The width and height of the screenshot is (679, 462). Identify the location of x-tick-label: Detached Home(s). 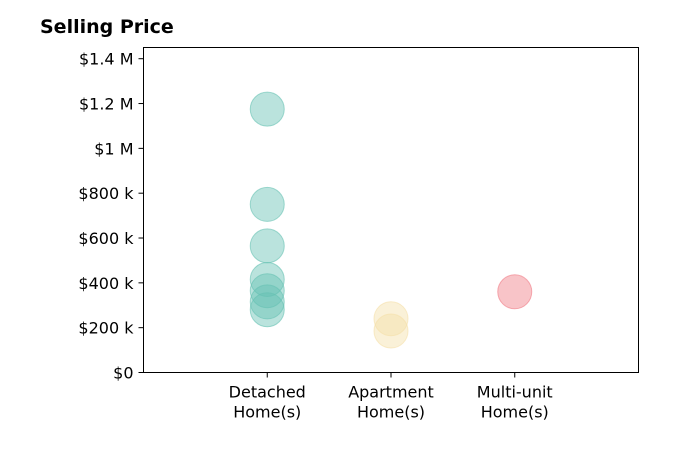
(267, 402).